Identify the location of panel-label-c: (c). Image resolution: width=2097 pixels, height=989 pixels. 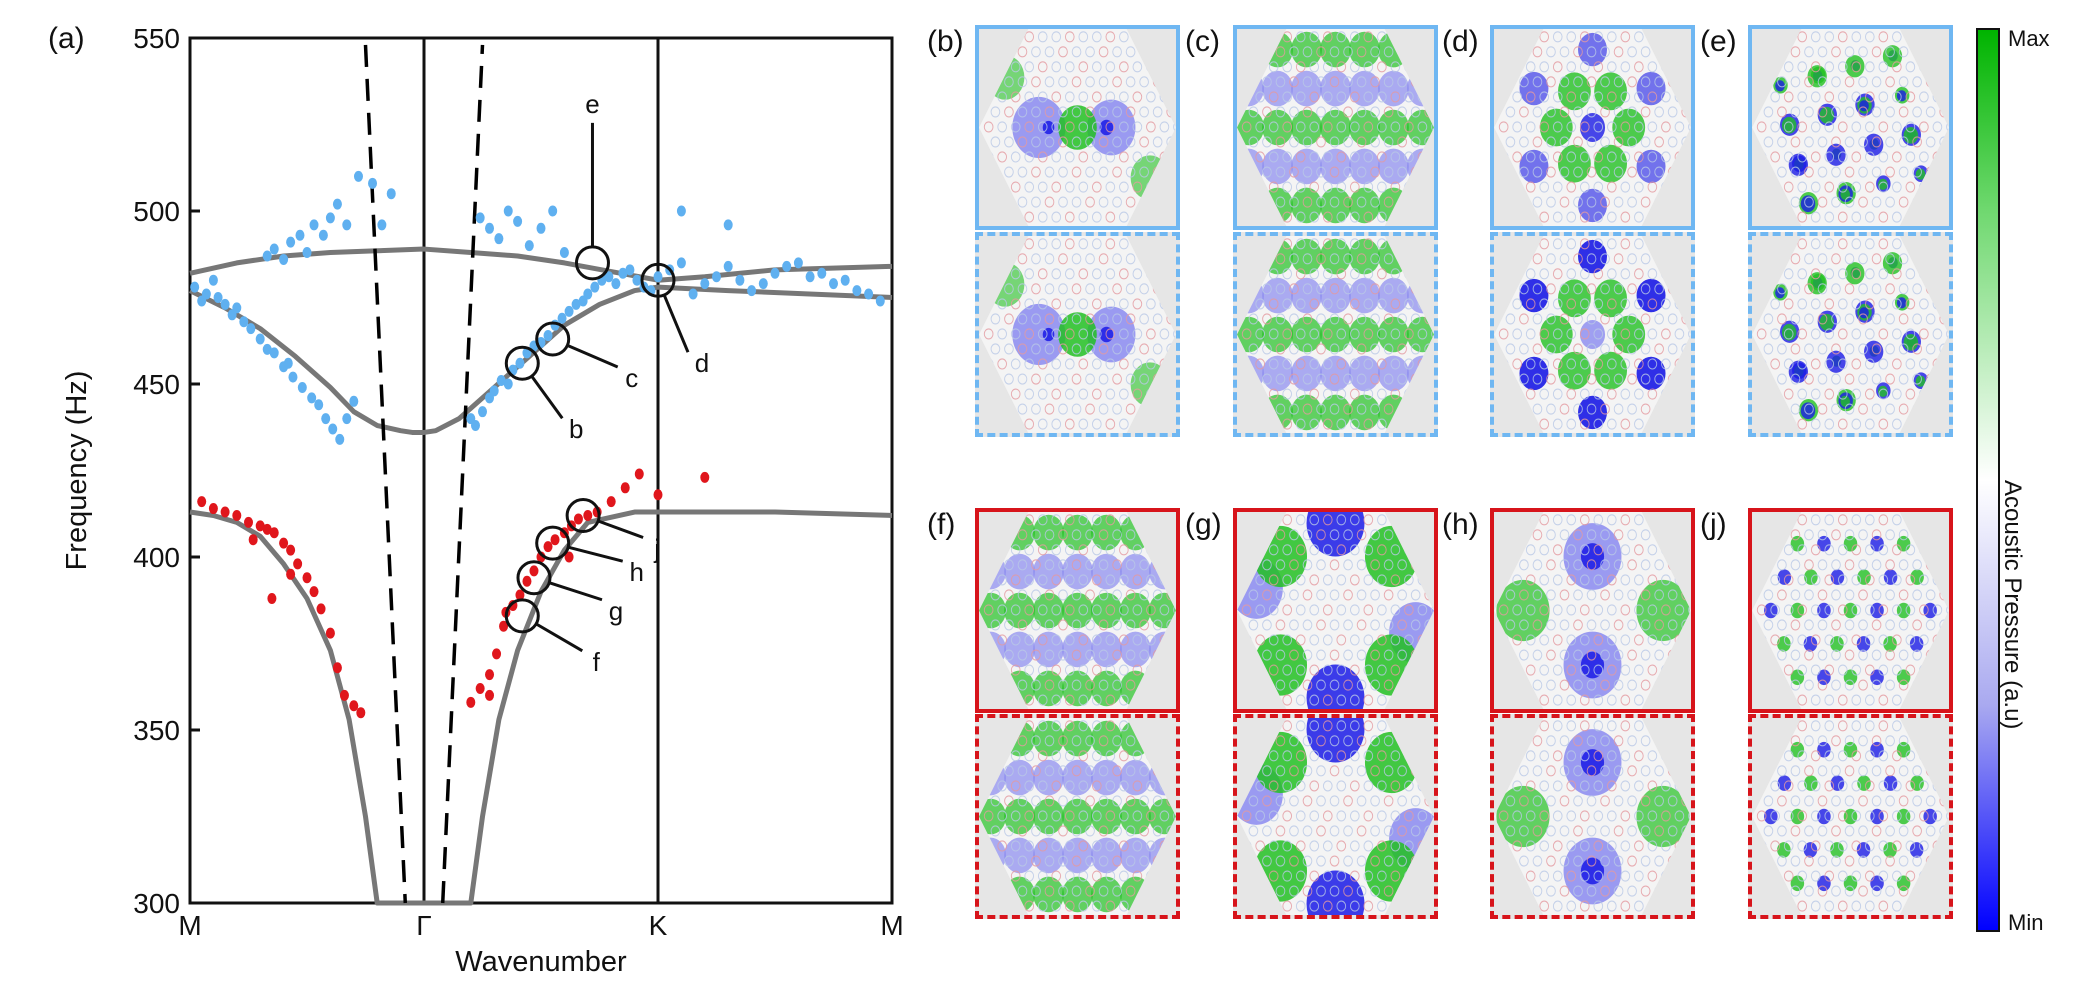
(1202, 41).